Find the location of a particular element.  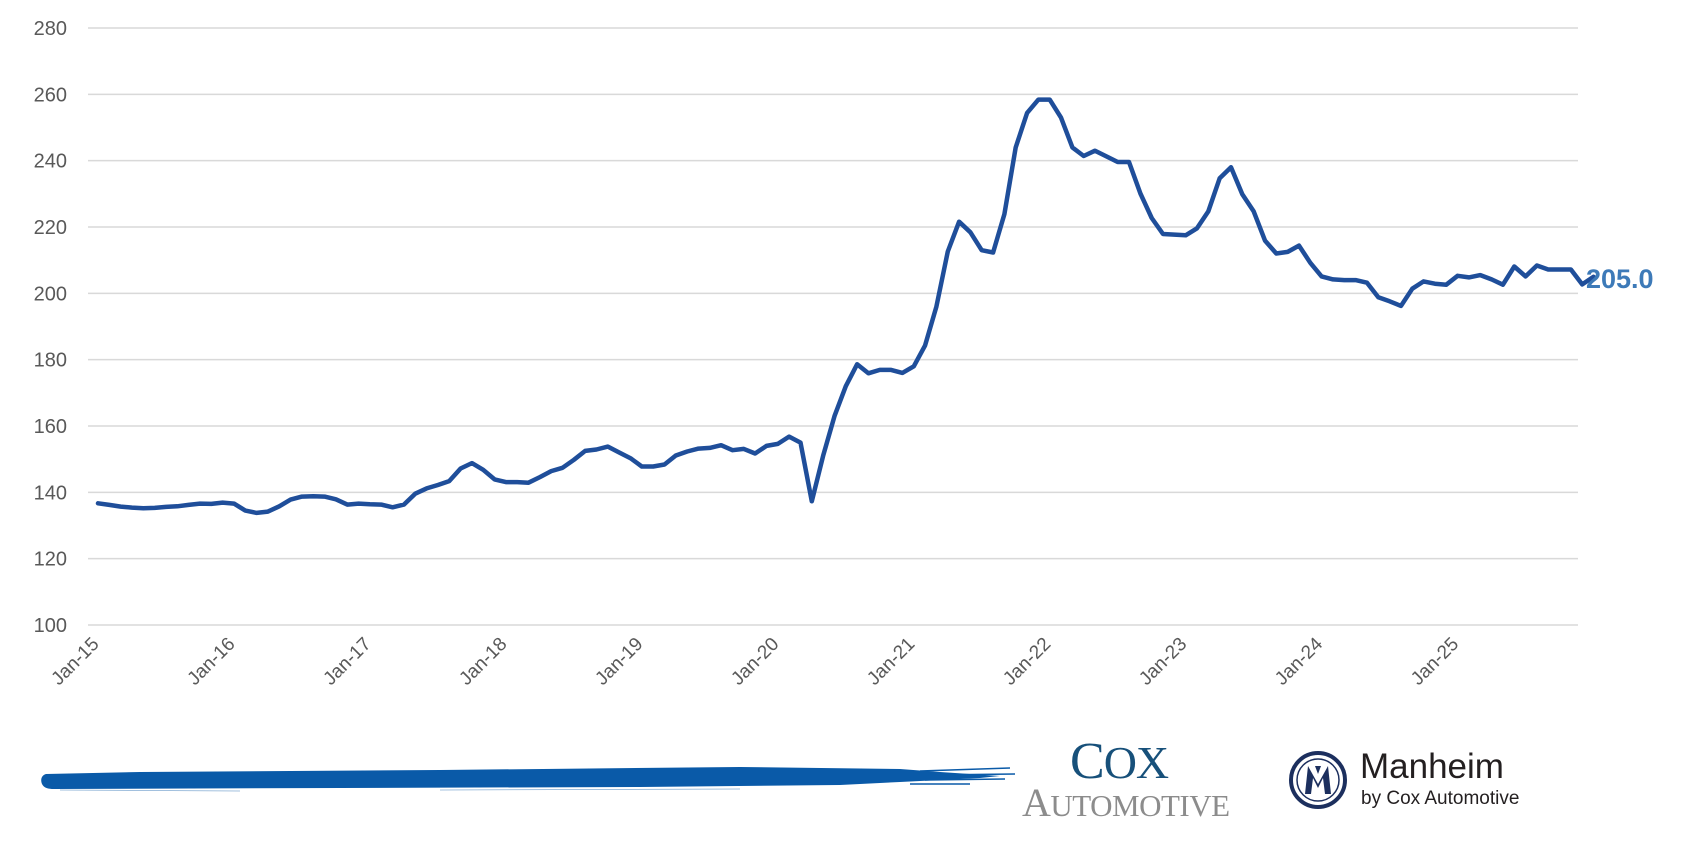

x-tick-label: Jan-23 is located at coordinates (1163, 662).